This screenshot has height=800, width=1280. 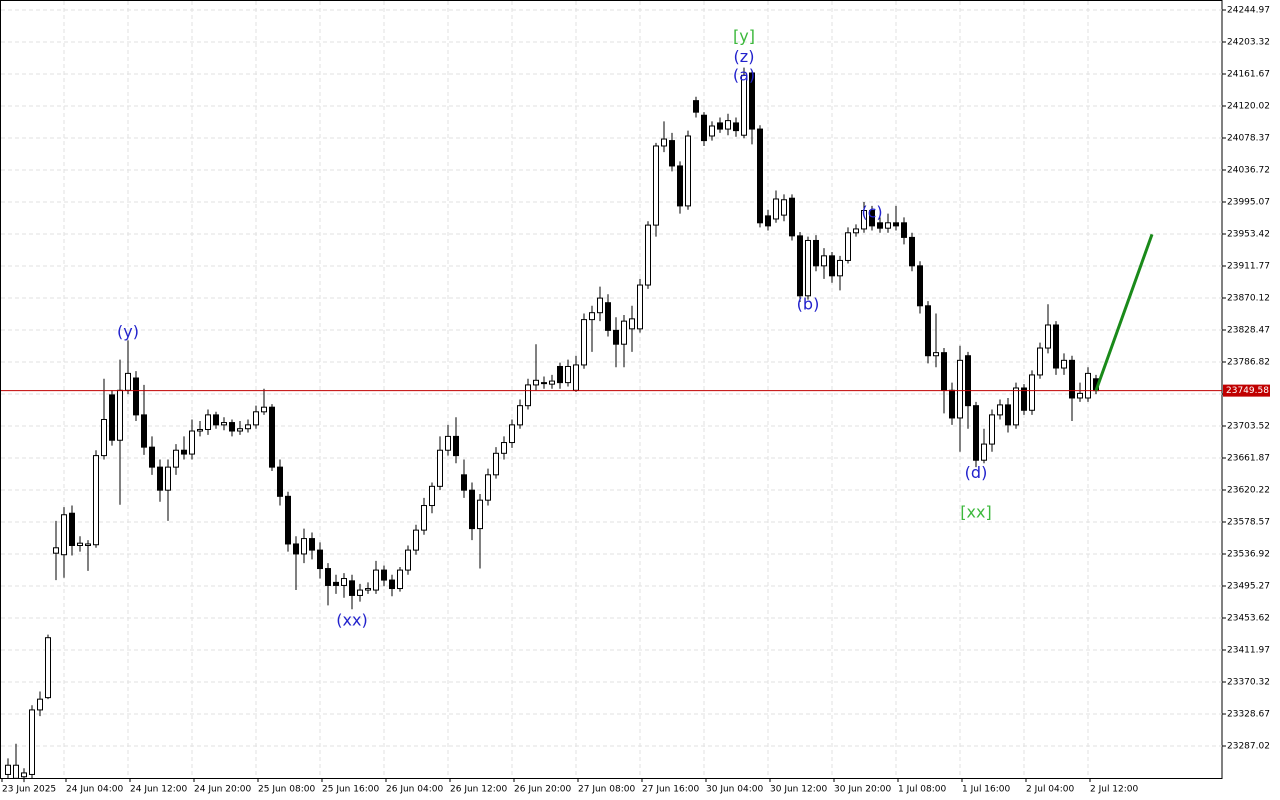 What do you see at coordinates (542, 790) in the screenshot?
I see `x-tick-label: 26 Jun 20:00` at bounding box center [542, 790].